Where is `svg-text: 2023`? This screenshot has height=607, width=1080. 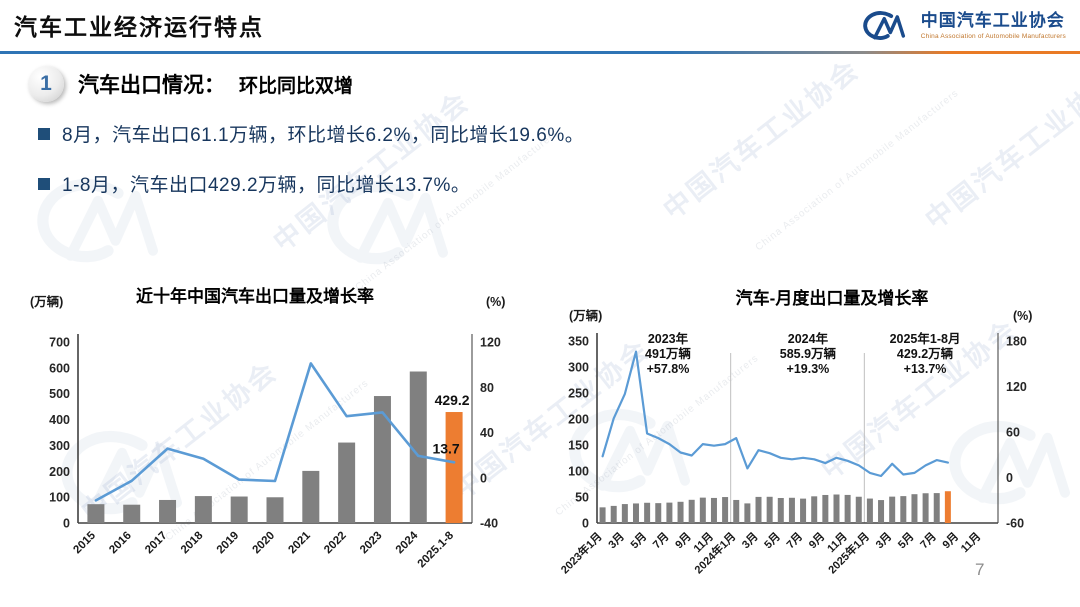
svg-text: 2023 is located at coordinates (371, 543).